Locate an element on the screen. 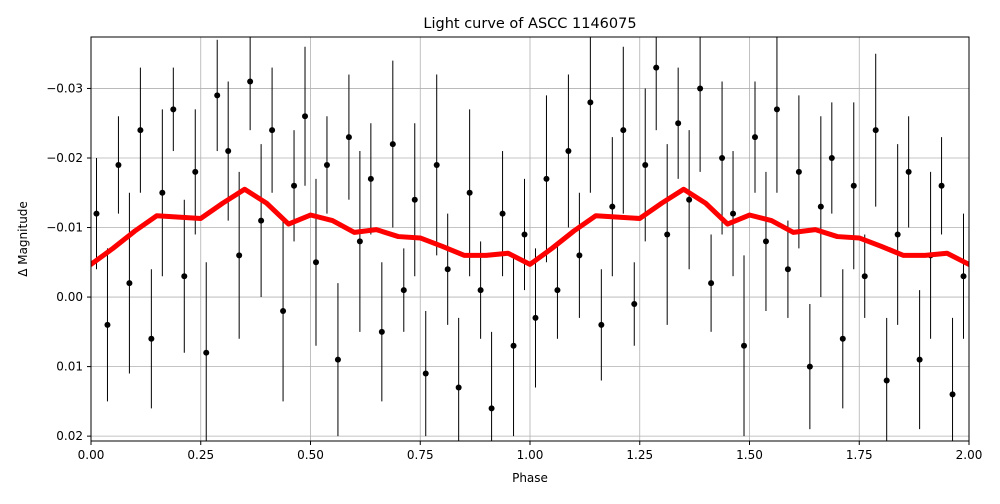 The image size is (1000, 504). binned-curve is located at coordinates (530, 226).